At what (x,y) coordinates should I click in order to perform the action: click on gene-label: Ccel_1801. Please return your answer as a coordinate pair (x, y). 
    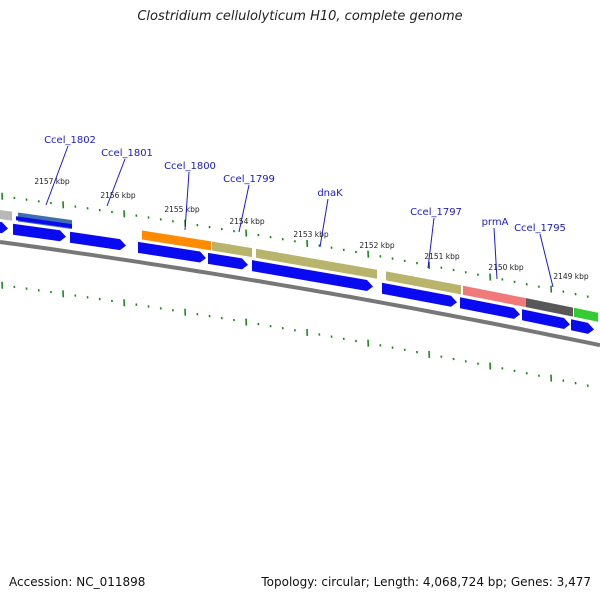
    Looking at the image, I should click on (127, 153).